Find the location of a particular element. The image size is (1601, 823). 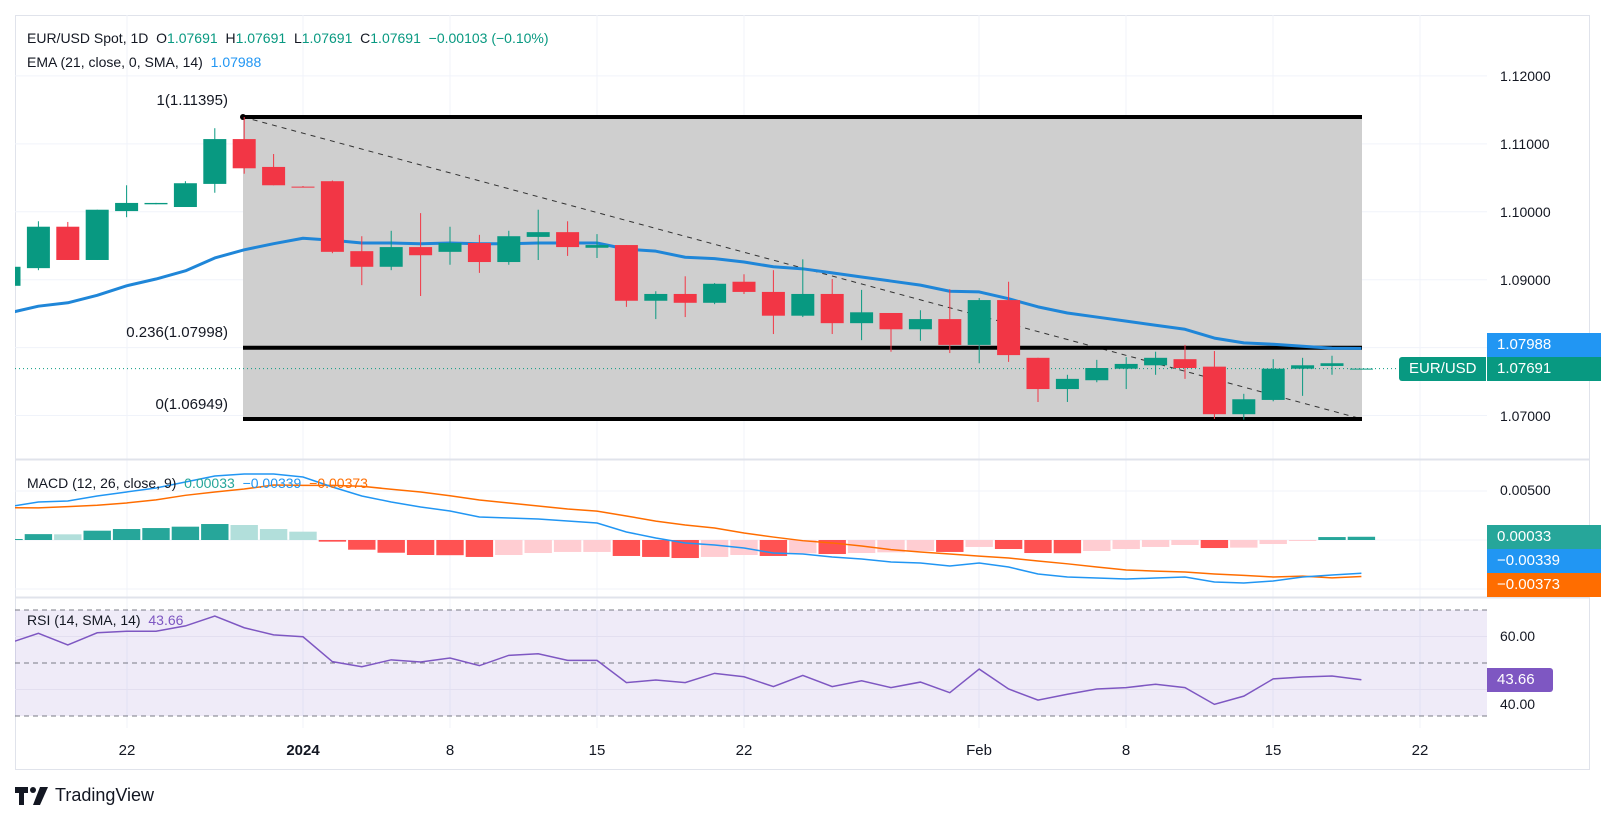

rsi-legend-value: 43.66 is located at coordinates (166, 620).